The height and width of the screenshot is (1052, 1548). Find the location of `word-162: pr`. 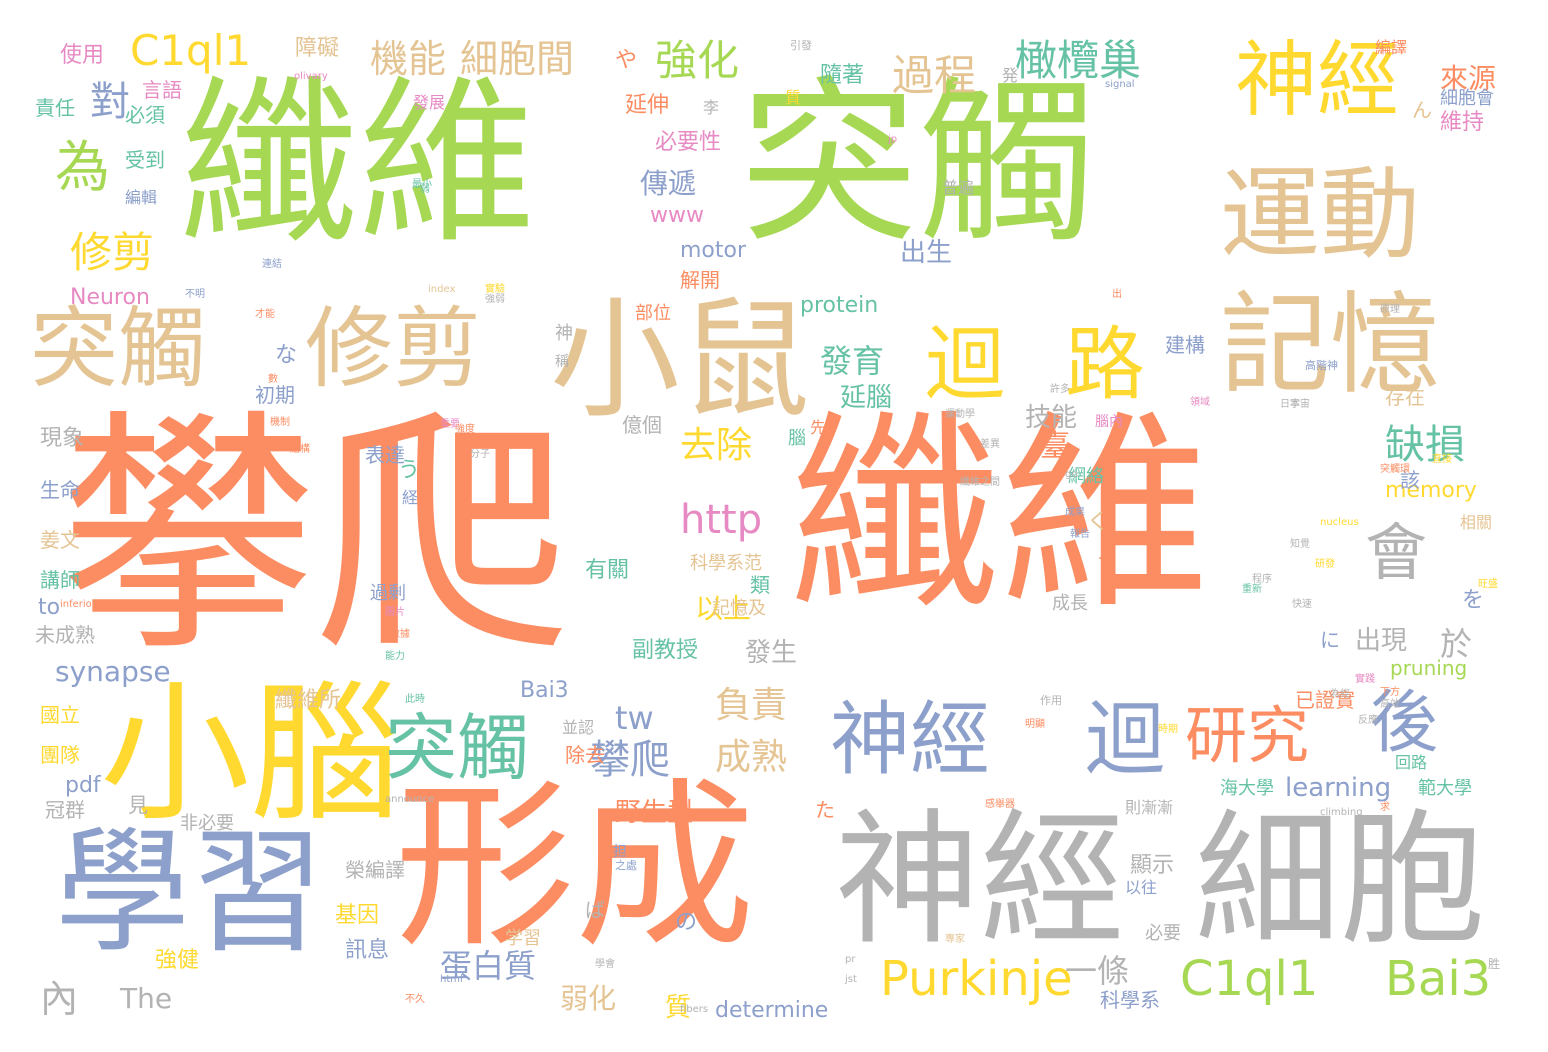

word-162: pr is located at coordinates (850, 959).